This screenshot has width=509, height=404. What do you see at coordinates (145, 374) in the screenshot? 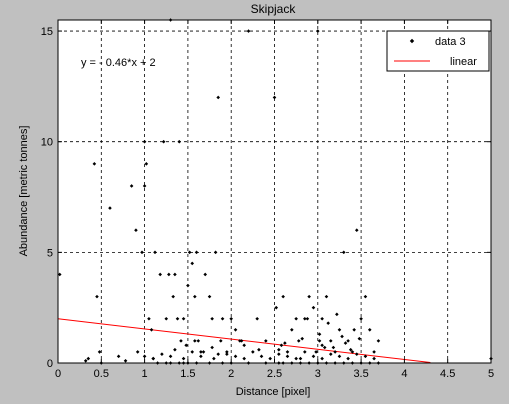
I see `x-tick-label: 1` at bounding box center [145, 374].